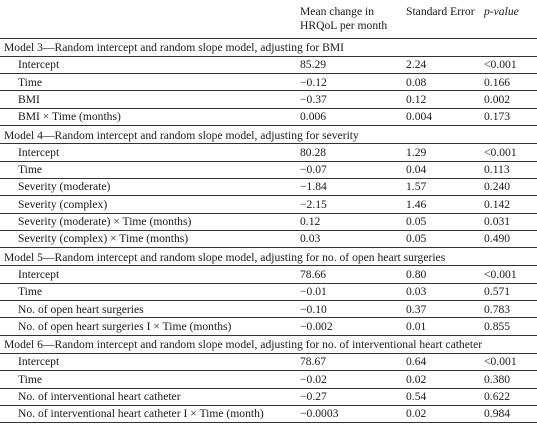 The height and width of the screenshot is (443, 537). What do you see at coordinates (310, 239) in the screenshot?
I see `cell-estimate: 0.03` at bounding box center [310, 239].